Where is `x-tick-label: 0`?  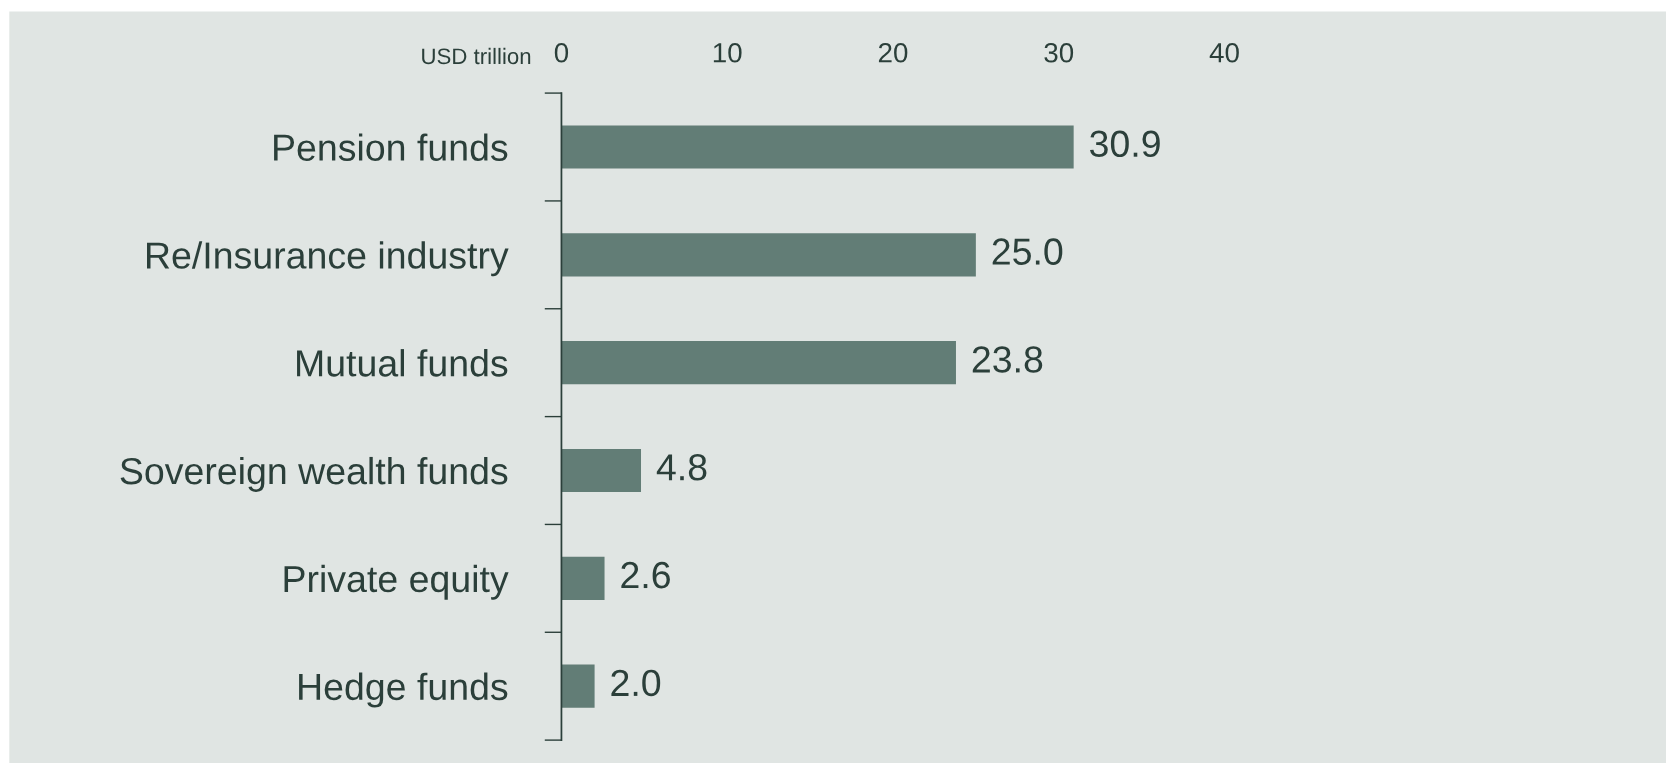
x-tick-label: 0 is located at coordinates (561, 52).